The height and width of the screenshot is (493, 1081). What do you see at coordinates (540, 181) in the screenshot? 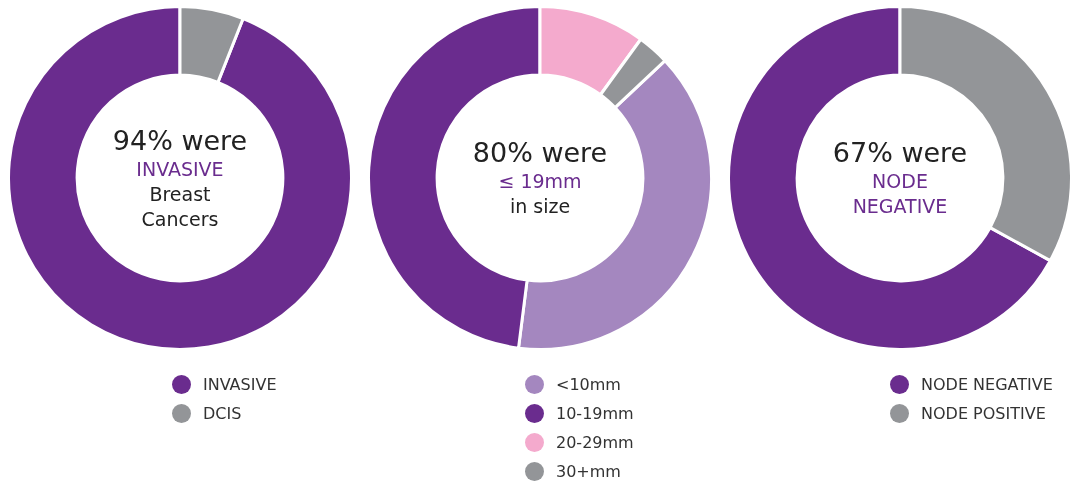
I see `text: ≤ 19mm` at bounding box center [540, 181].